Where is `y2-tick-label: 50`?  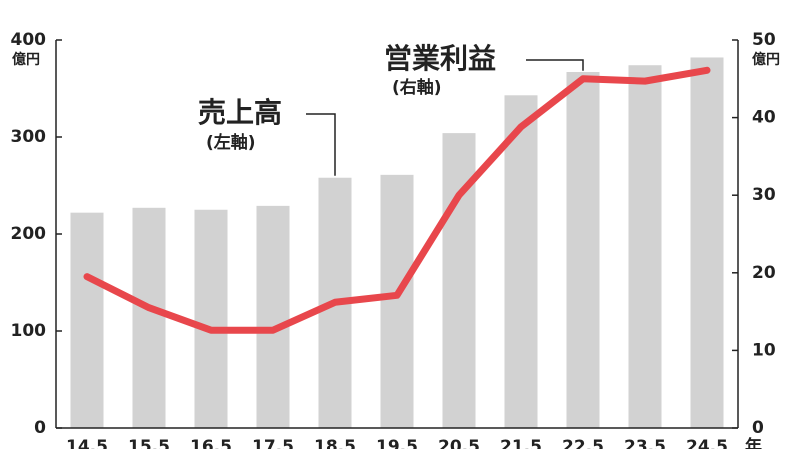
y2-tick-label: 50 is located at coordinates (764, 40).